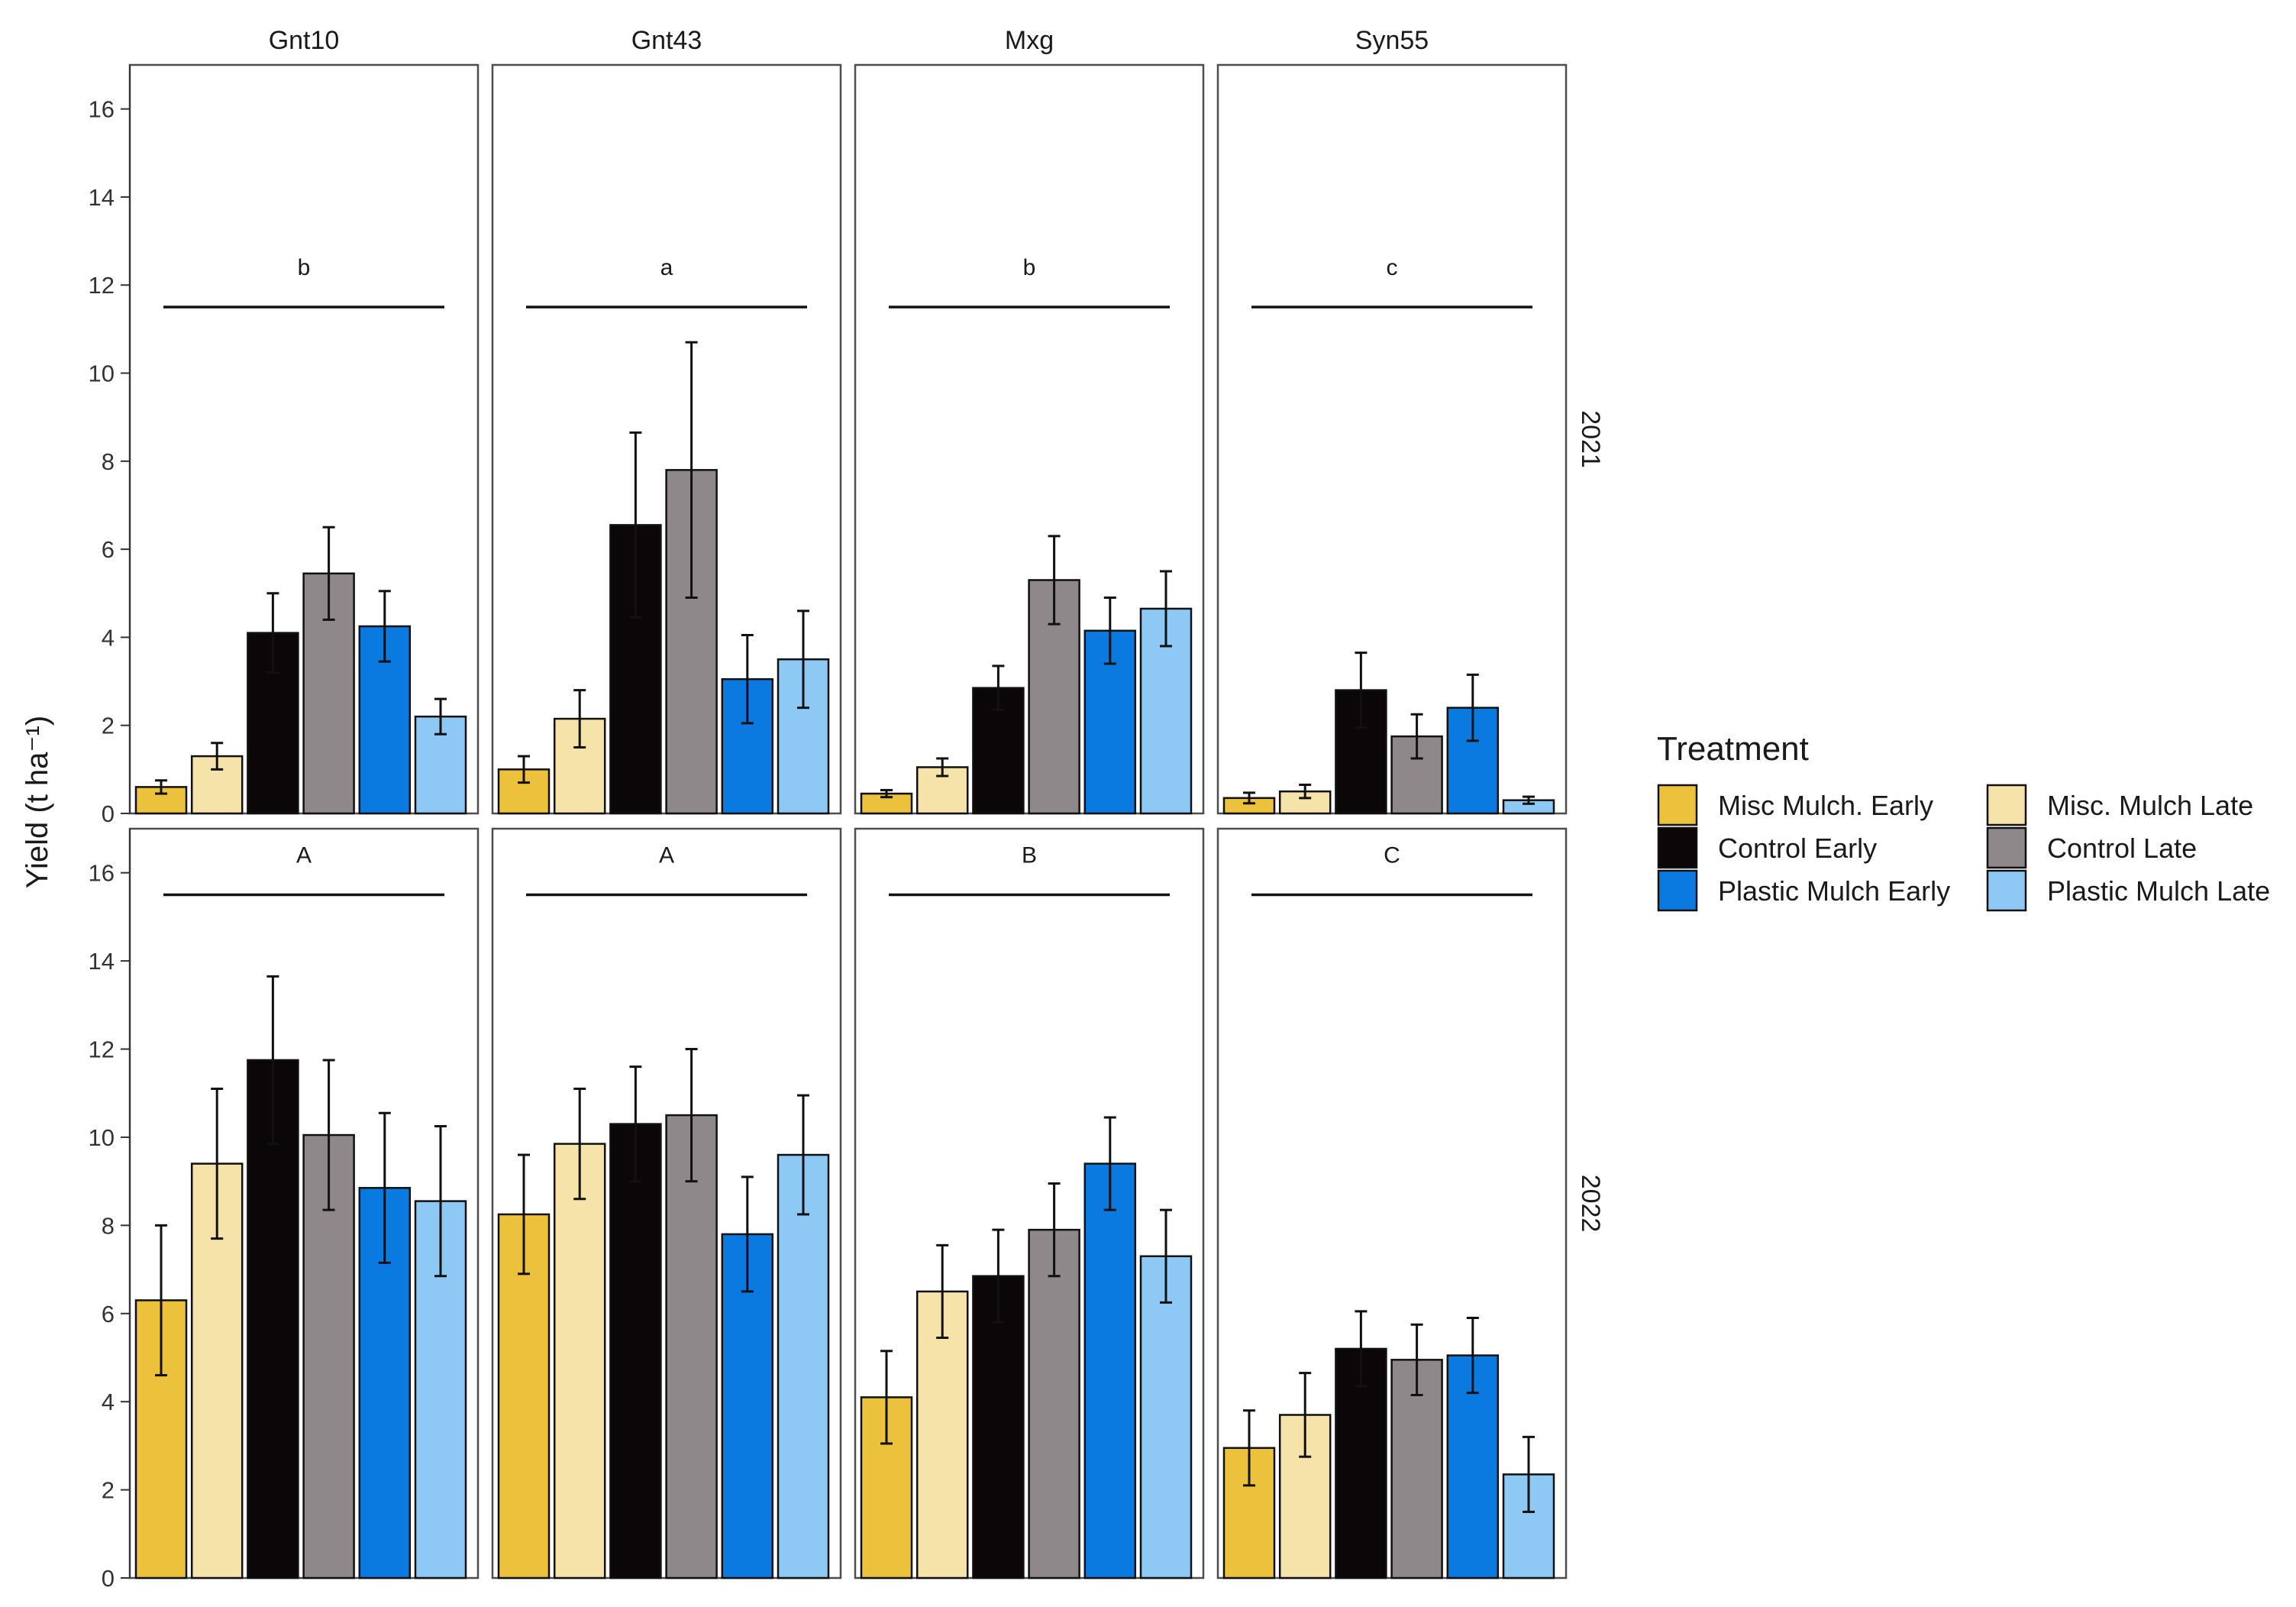 The width and height of the screenshot is (2296, 1607). I want to click on legend-item: Plastic Mulch Early, so click(1803, 890).